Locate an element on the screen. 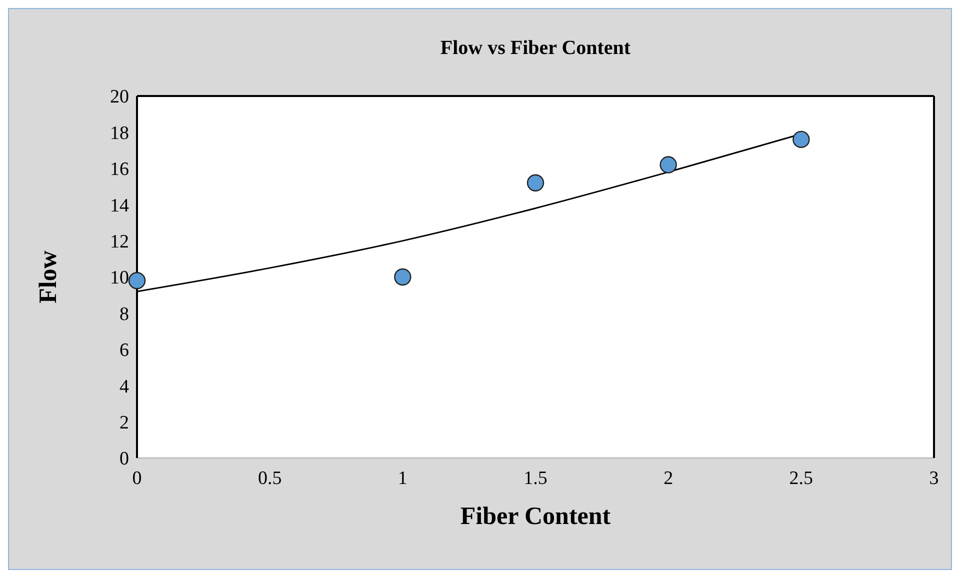 This screenshot has height=578, width=960. y-tick-label: 0 is located at coordinates (124, 459).